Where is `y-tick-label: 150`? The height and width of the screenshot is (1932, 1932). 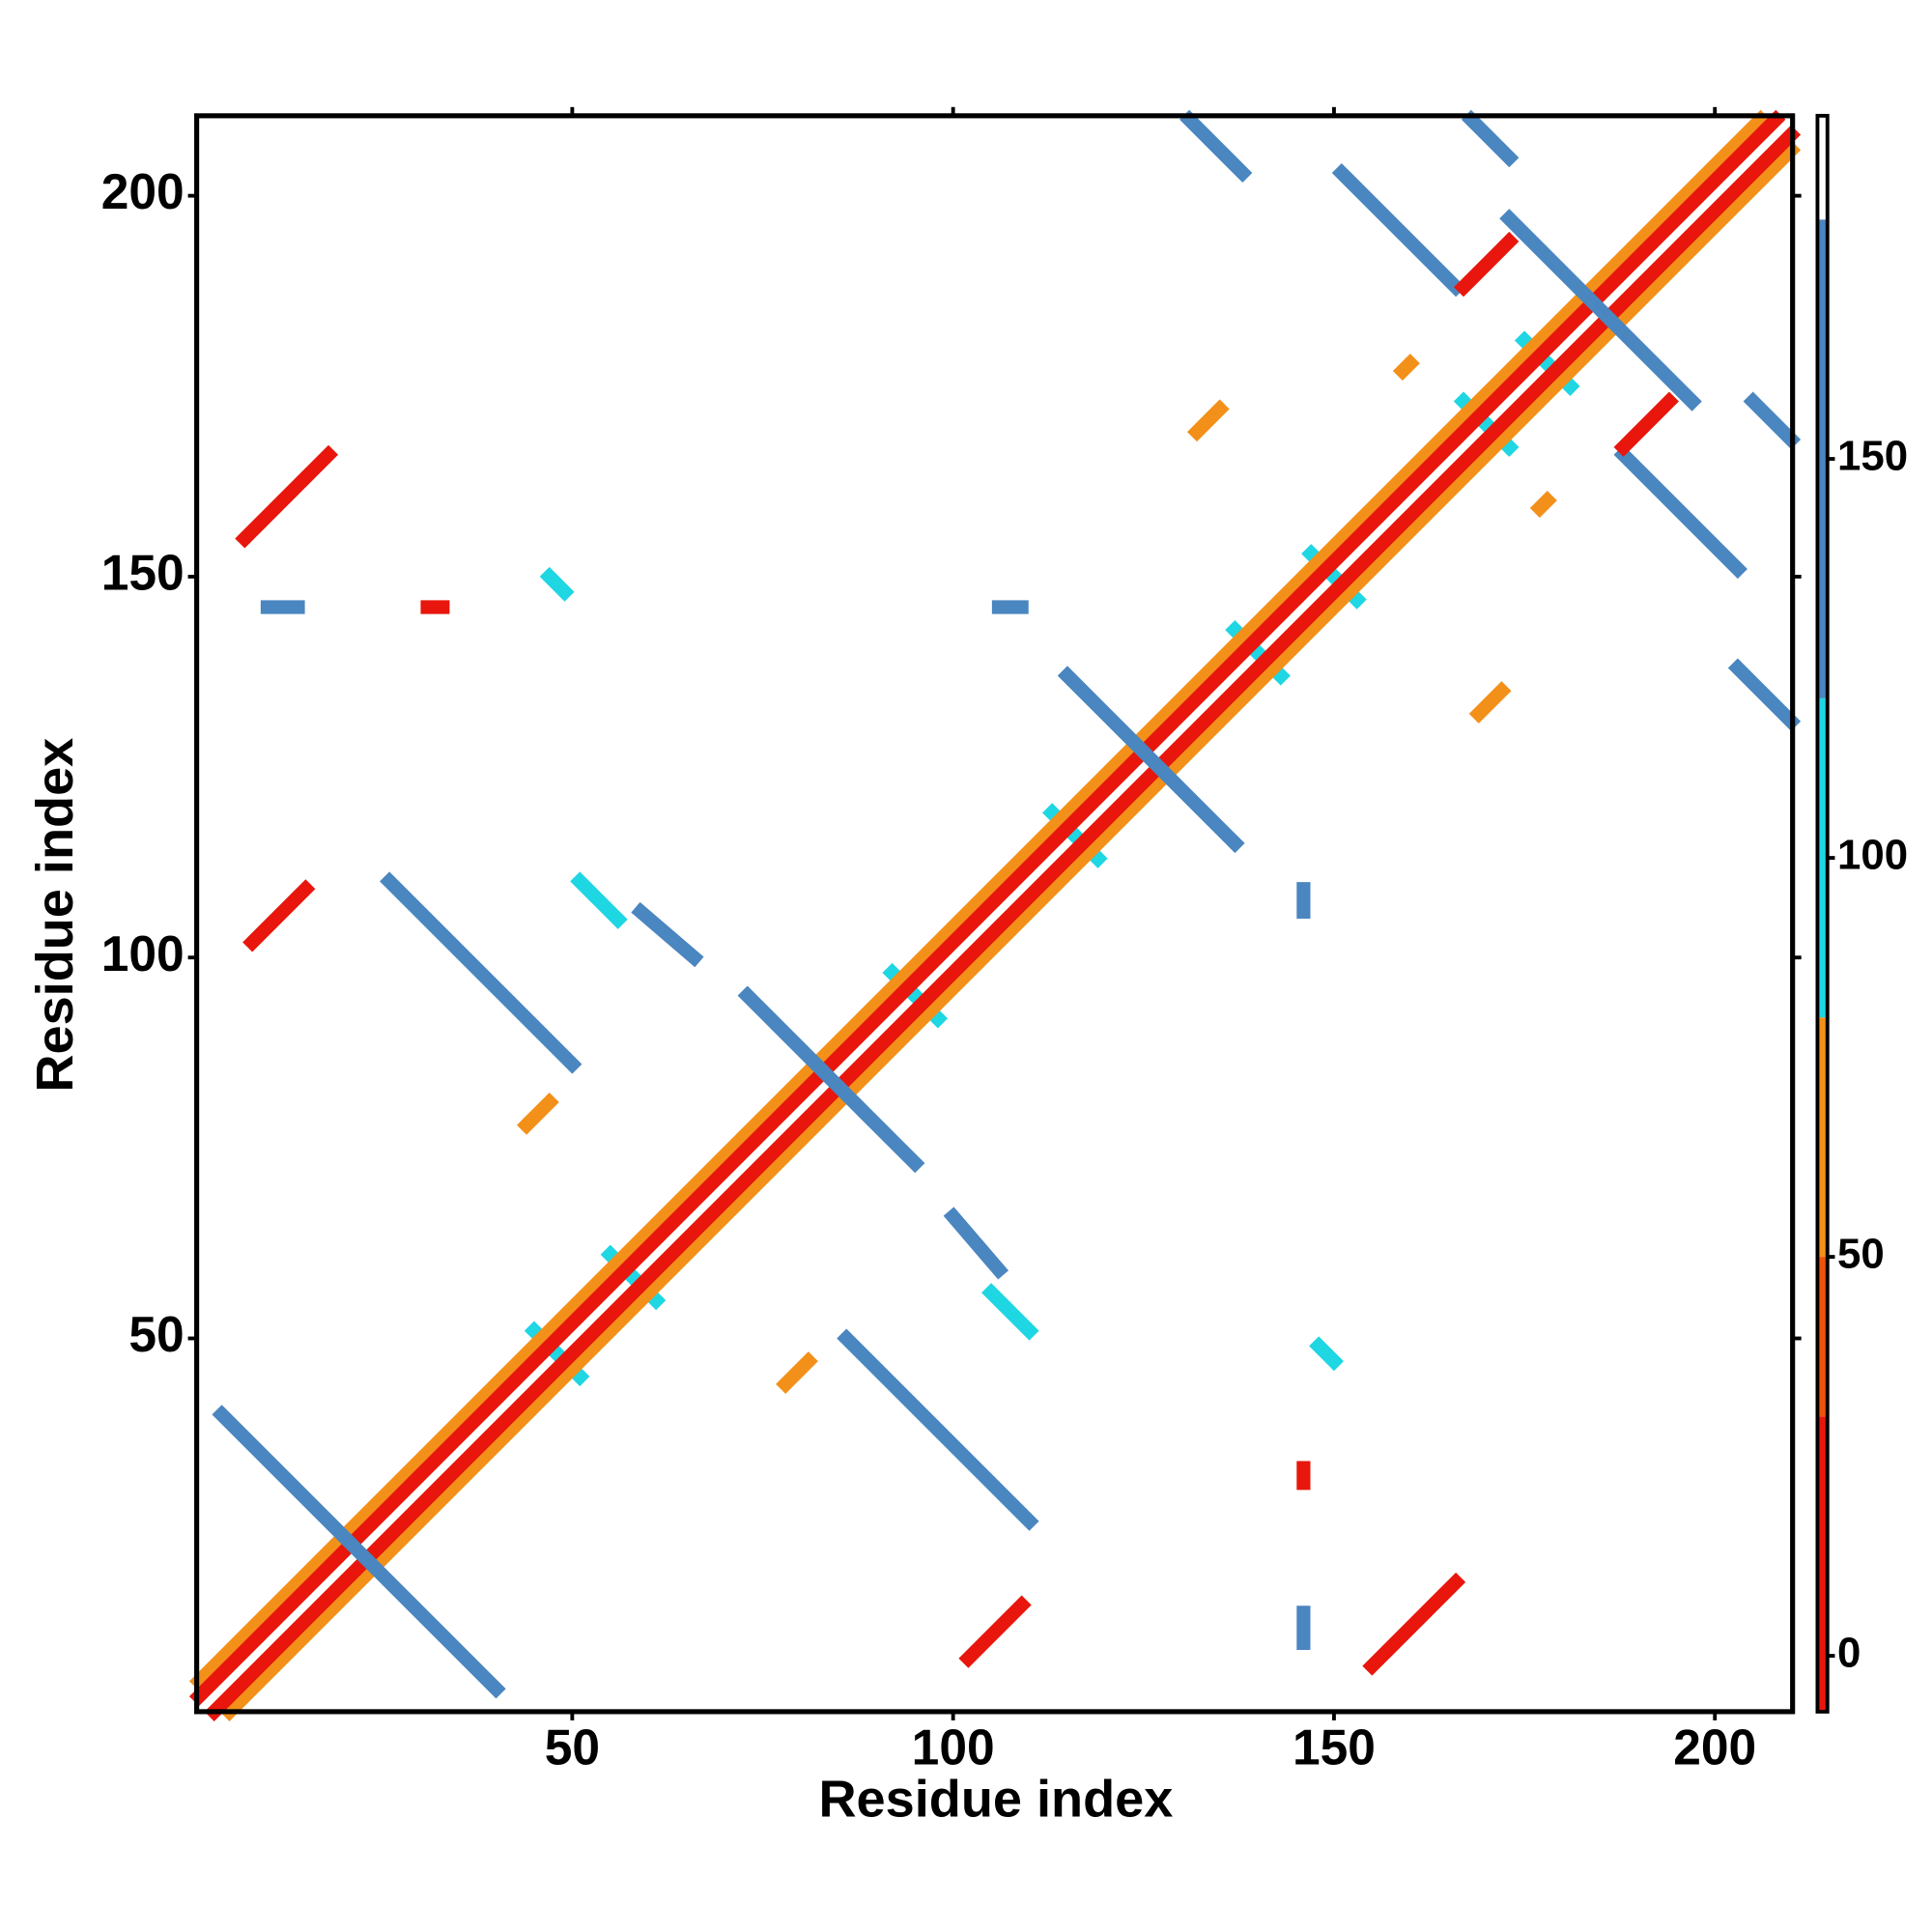
y-tick-label: 150 is located at coordinates (143, 573).